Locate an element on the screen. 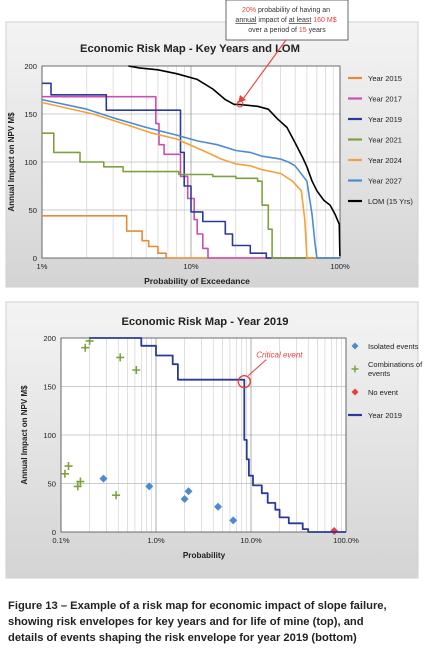  annotation-target-point is located at coordinates (240, 104).